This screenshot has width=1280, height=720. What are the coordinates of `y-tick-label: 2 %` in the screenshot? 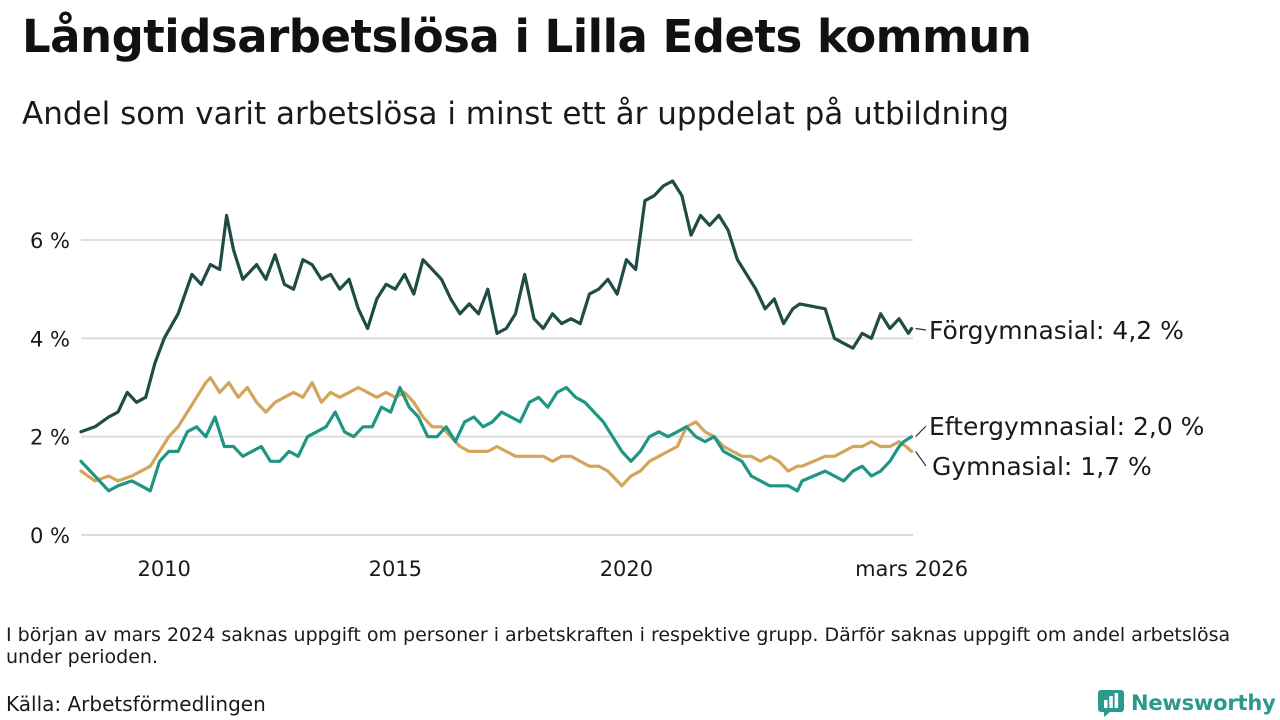 It's located at (50, 438).